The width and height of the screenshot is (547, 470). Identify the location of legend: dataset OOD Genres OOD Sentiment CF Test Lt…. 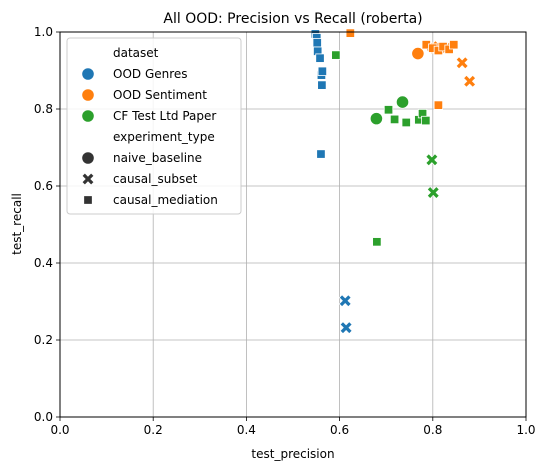
(154, 126).